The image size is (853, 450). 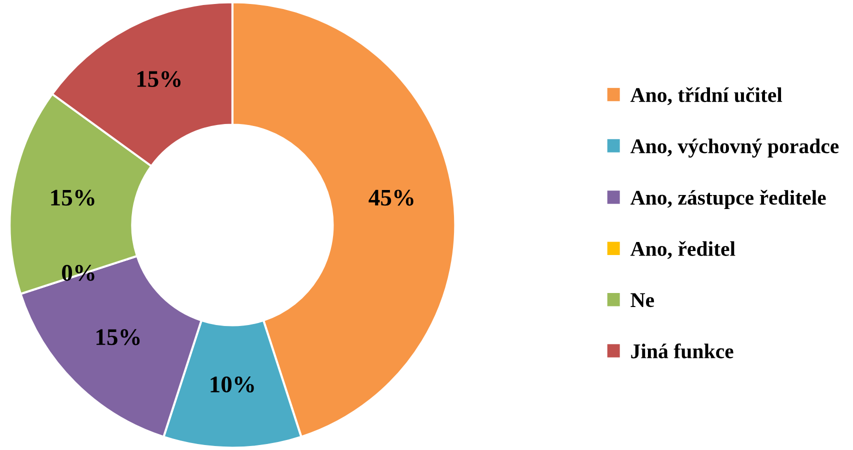 What do you see at coordinates (642, 300) in the screenshot?
I see `legend-label: Ne` at bounding box center [642, 300].